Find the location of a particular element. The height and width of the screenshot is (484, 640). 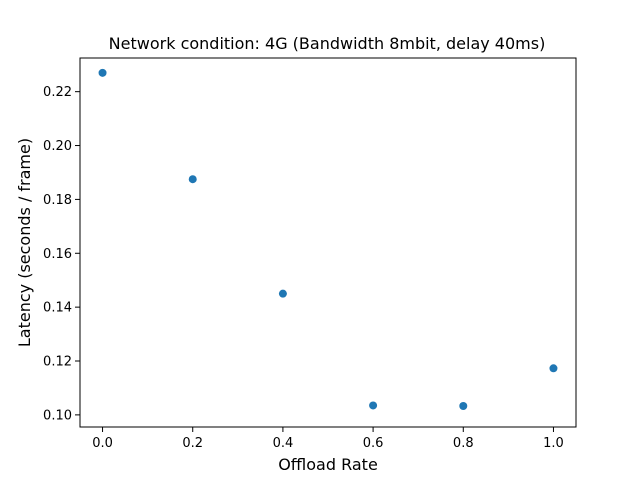

y-tick-label: 0.12 is located at coordinates (57, 362).